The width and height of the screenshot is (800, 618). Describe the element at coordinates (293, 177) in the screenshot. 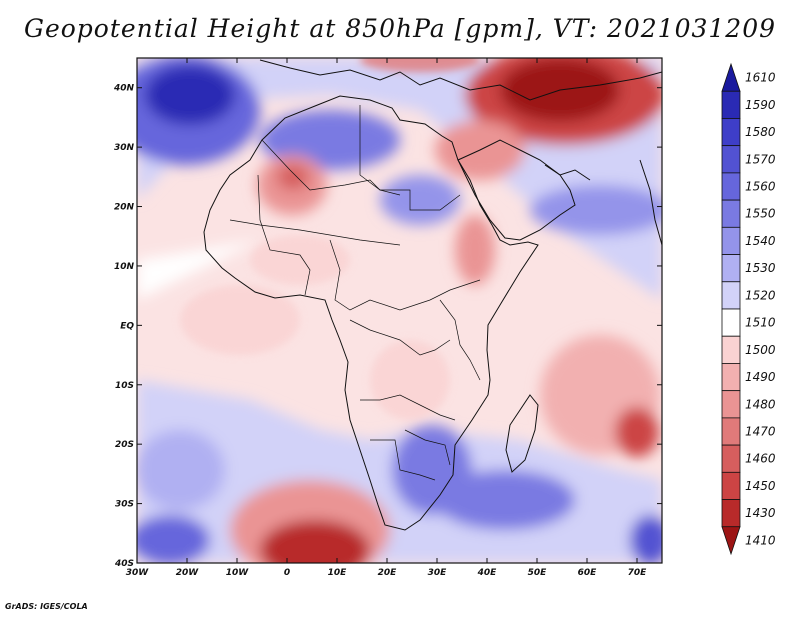

I see `field-region-saharan-low-core` at that location.